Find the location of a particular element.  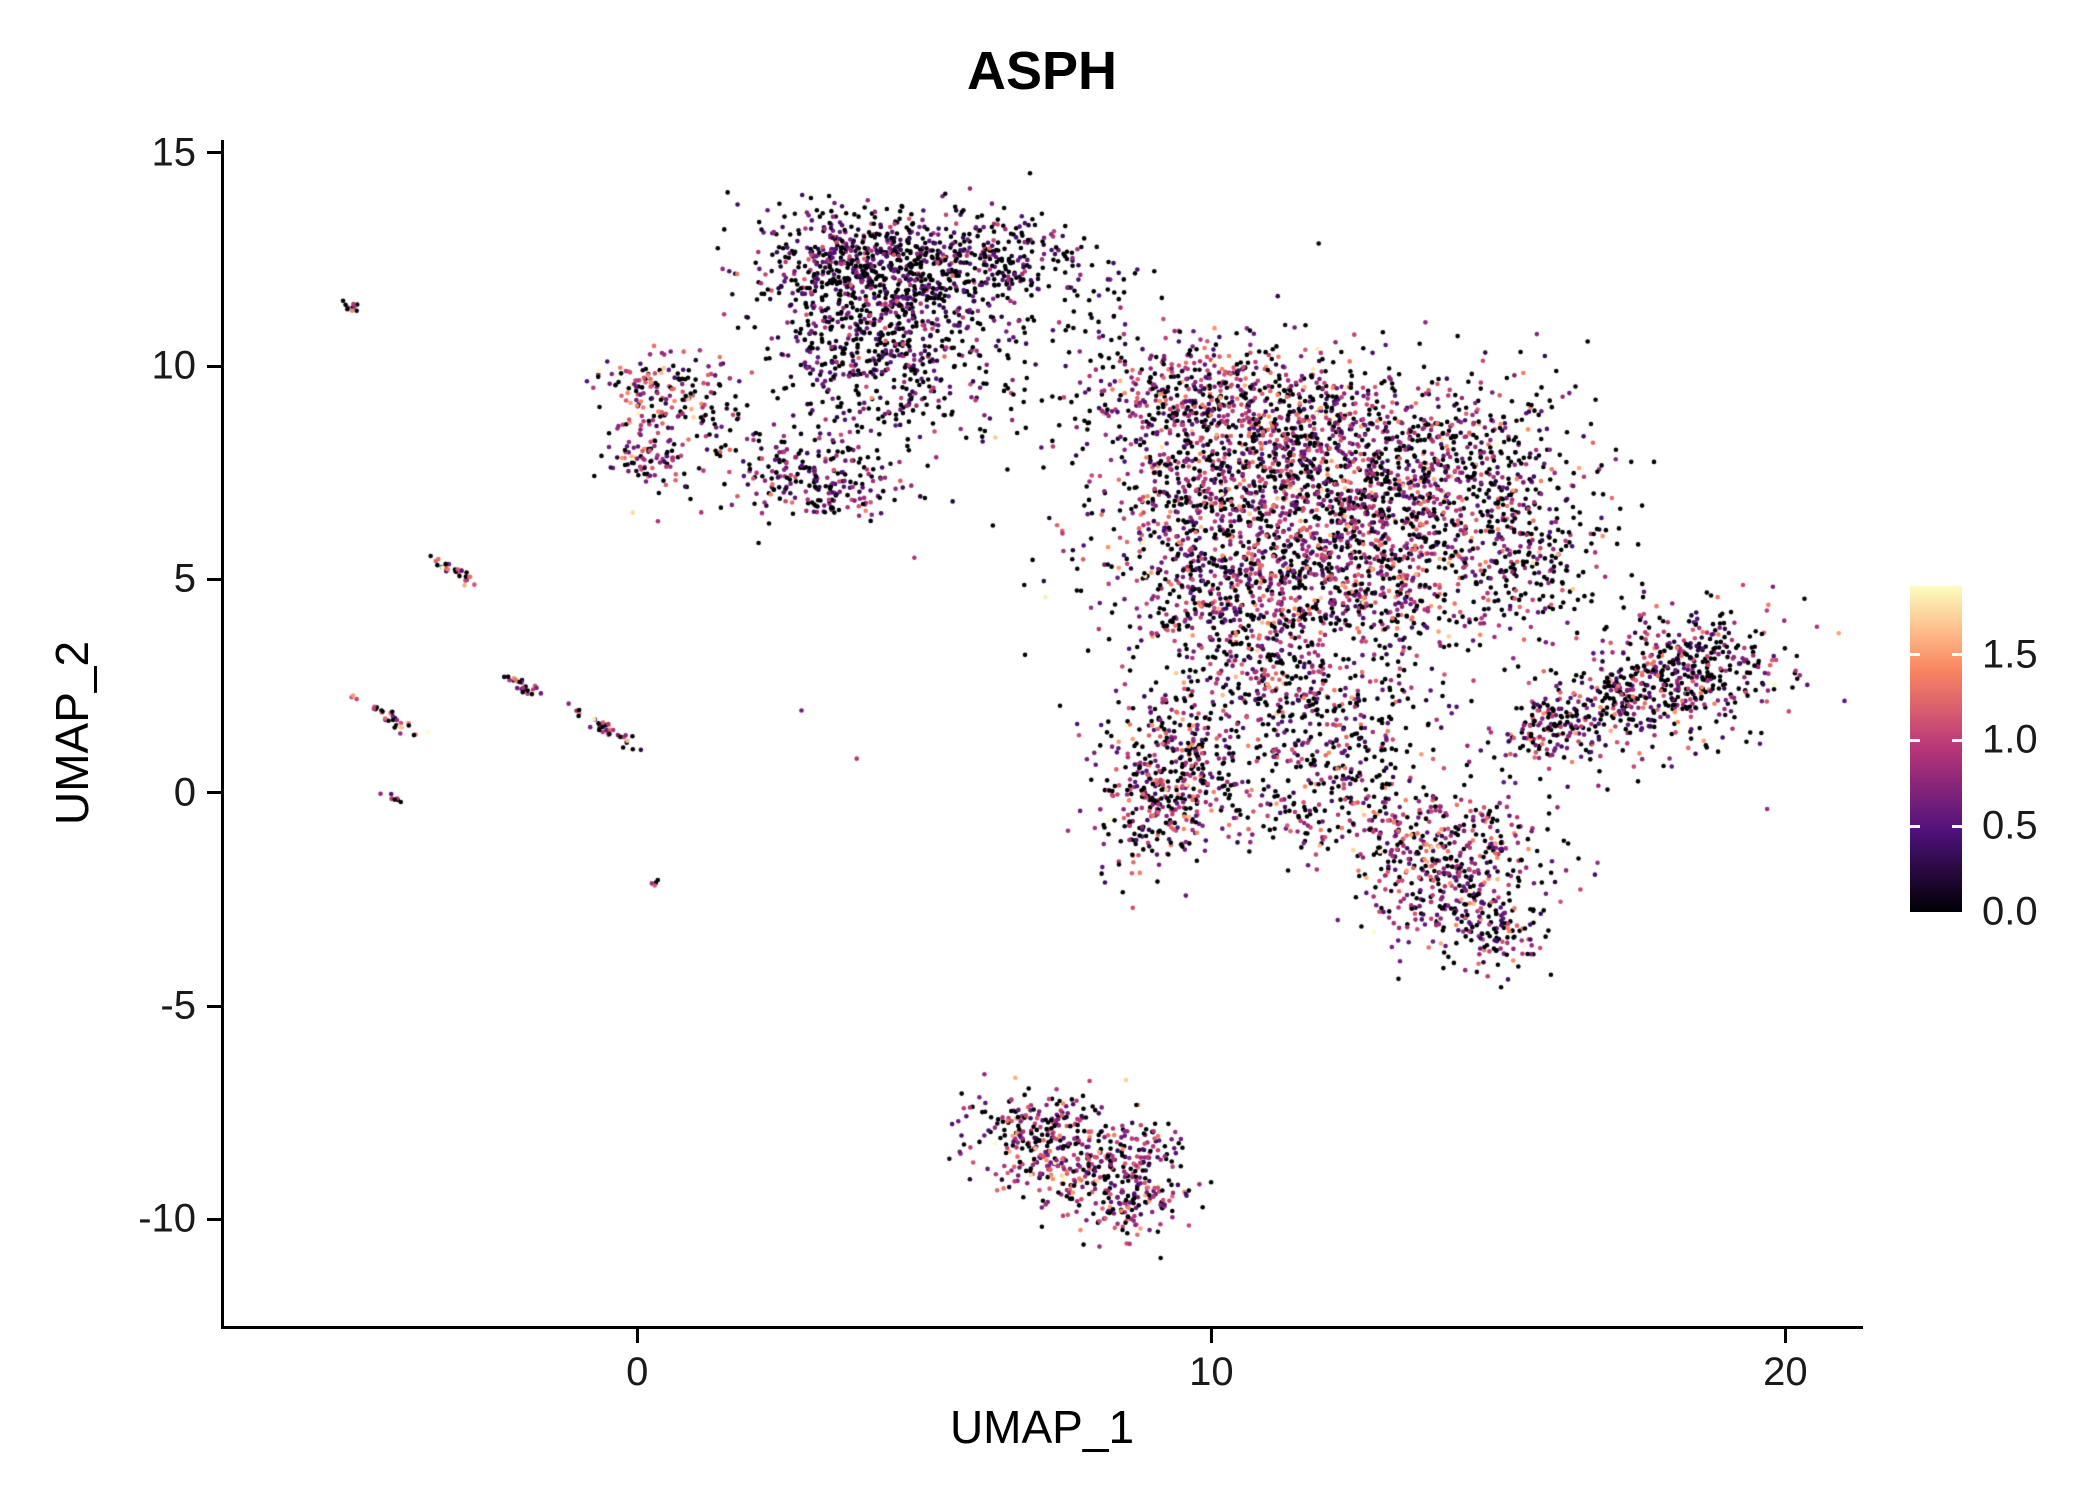

y-axis-line is located at coordinates (222, 734).